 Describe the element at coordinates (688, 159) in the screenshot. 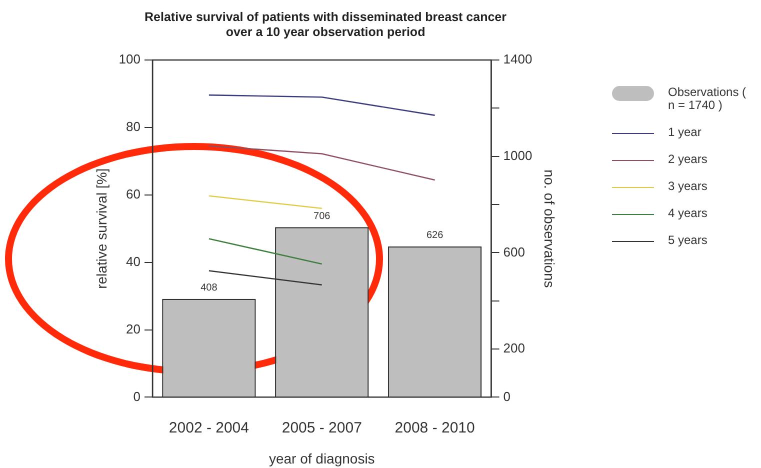

I see `legend-label: 2 years` at that location.